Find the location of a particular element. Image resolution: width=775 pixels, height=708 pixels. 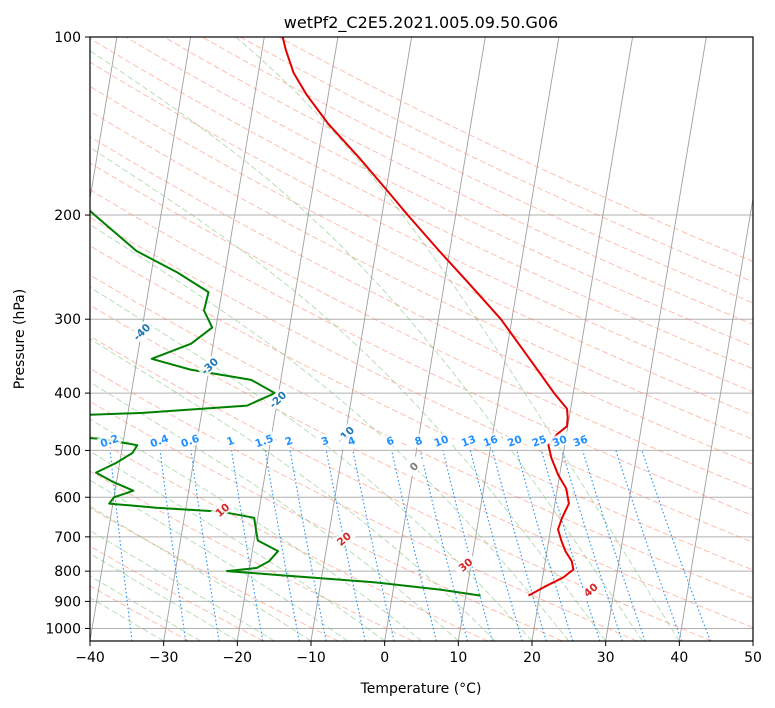

mixing-ratio-label: 0.2 is located at coordinates (110, 442).